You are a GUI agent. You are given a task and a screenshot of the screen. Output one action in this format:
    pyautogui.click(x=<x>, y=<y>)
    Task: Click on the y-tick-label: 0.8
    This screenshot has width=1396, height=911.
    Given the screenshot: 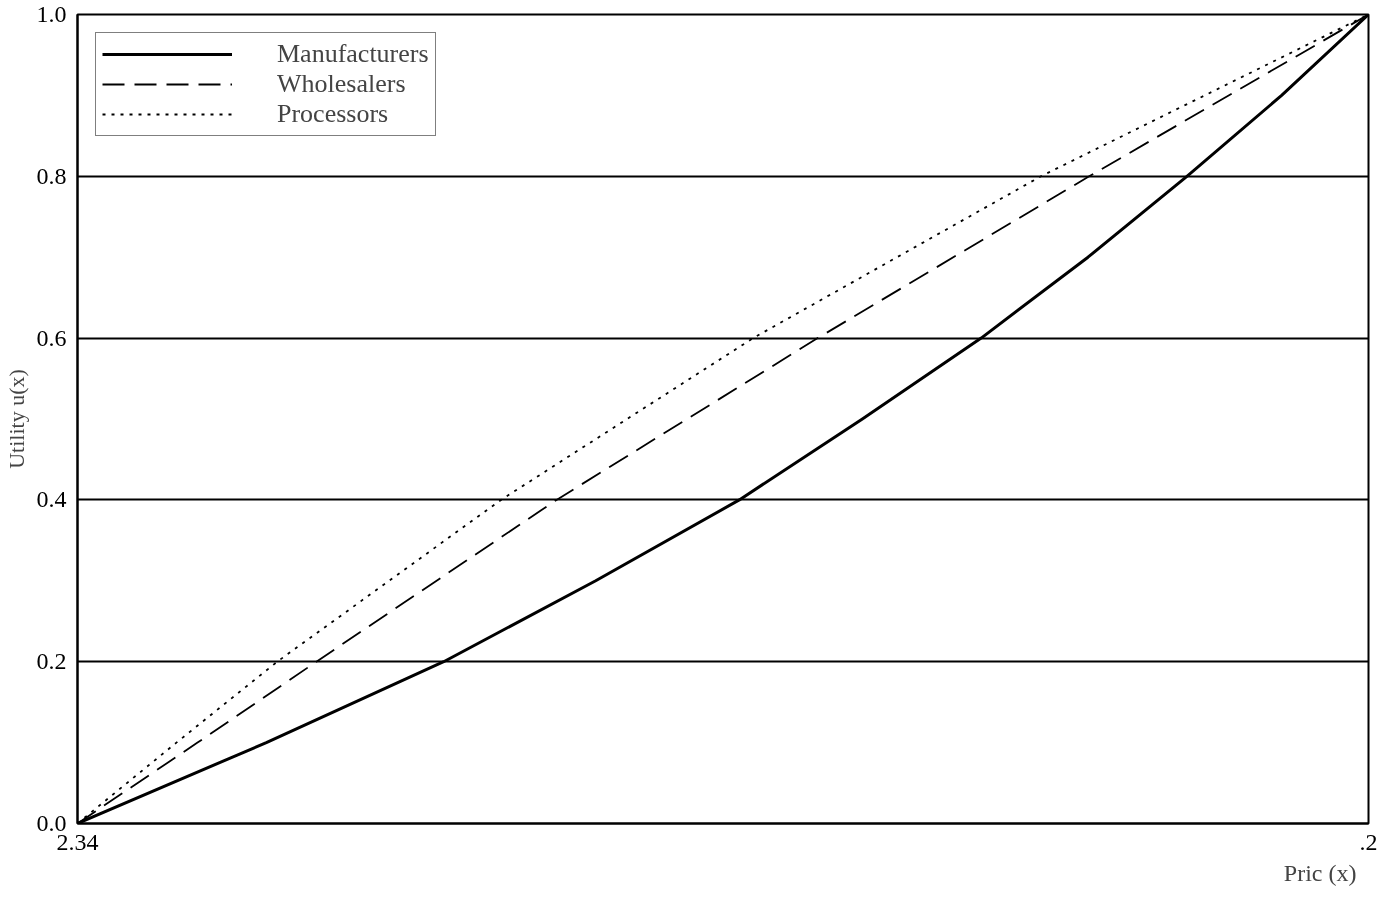 What is the action you would take?
    pyautogui.click(x=51, y=175)
    